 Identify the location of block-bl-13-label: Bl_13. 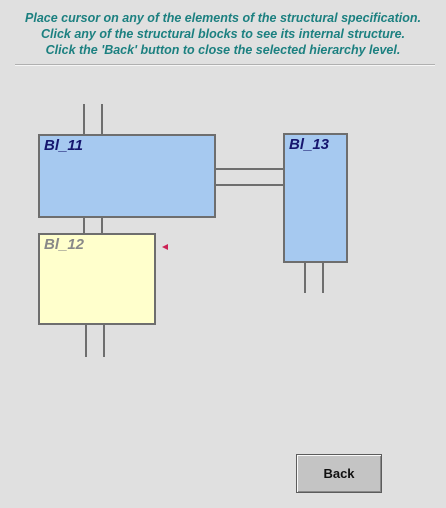
(309, 144).